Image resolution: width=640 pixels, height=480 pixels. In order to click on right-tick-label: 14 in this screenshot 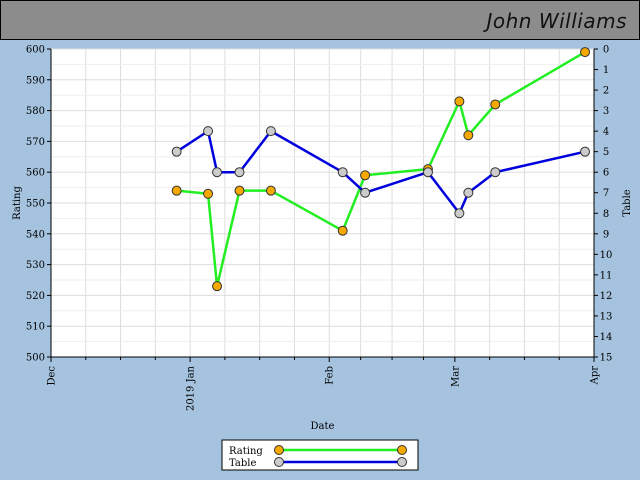, I will do `click(606, 337)`.